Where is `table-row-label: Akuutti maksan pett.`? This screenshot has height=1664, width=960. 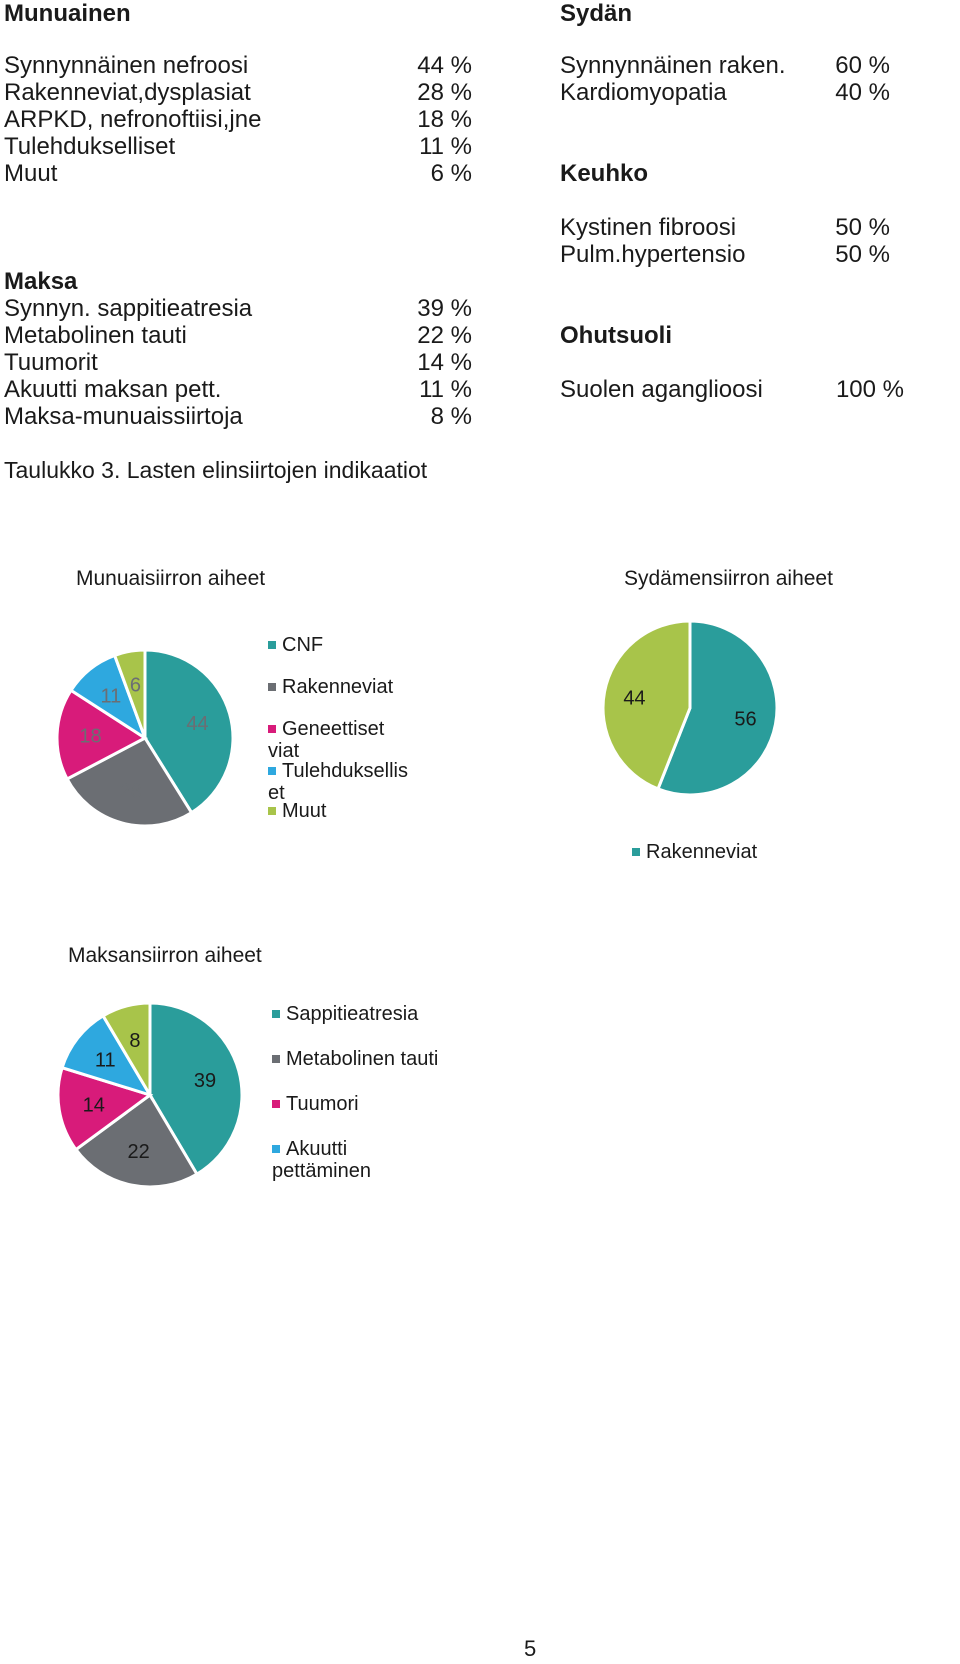 table-row-label: Akuutti maksan pett. is located at coordinates (113, 389).